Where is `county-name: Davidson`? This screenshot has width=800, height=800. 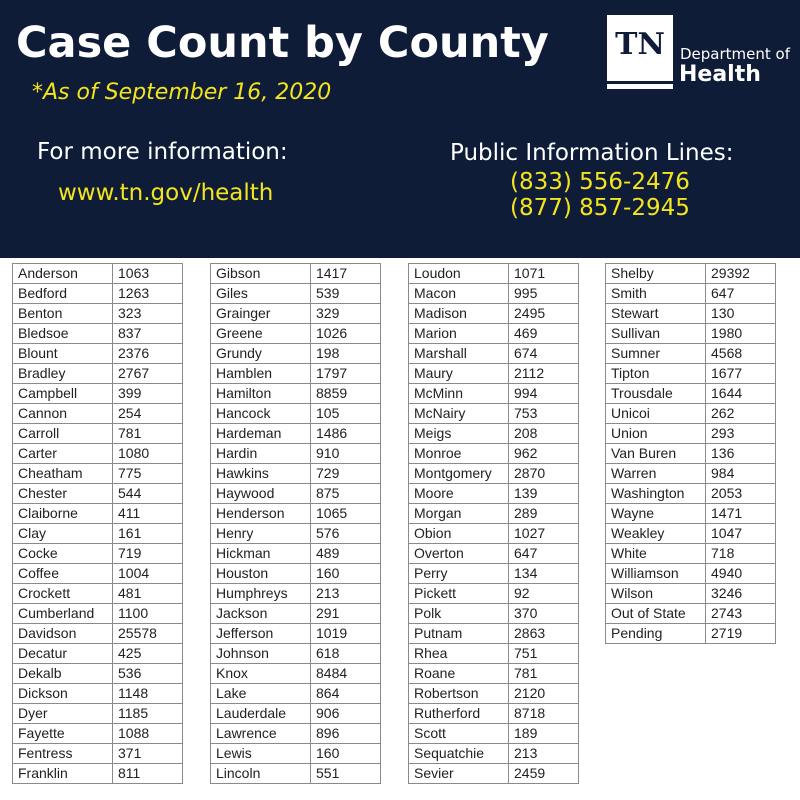
county-name: Davidson is located at coordinates (62, 633).